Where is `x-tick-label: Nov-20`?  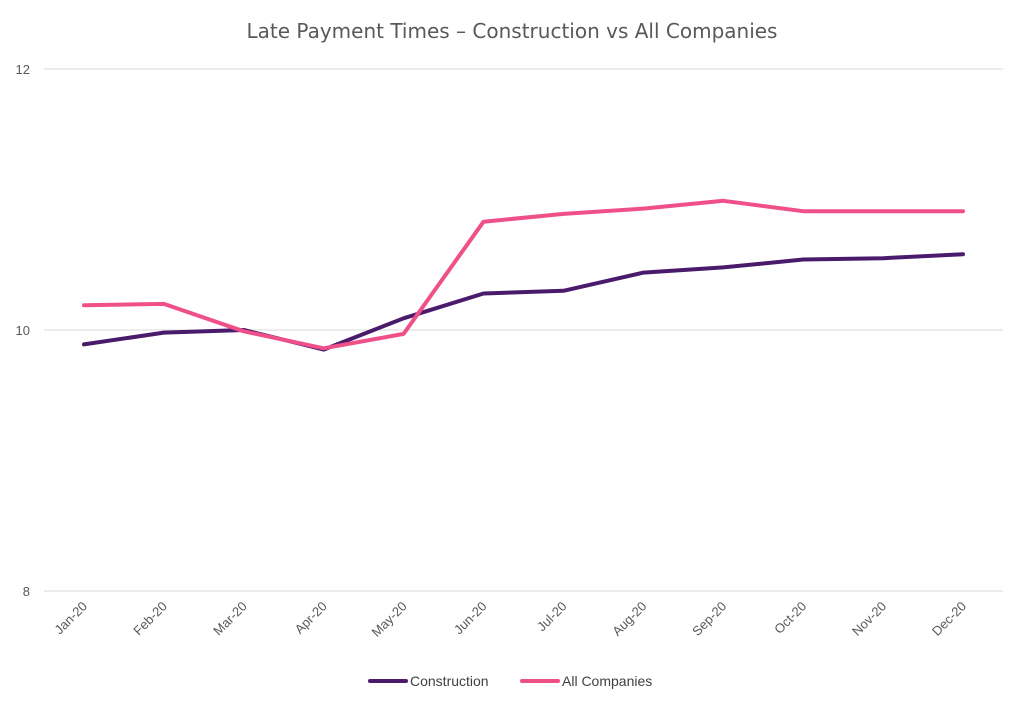 x-tick-label: Nov-20 is located at coordinates (869, 619).